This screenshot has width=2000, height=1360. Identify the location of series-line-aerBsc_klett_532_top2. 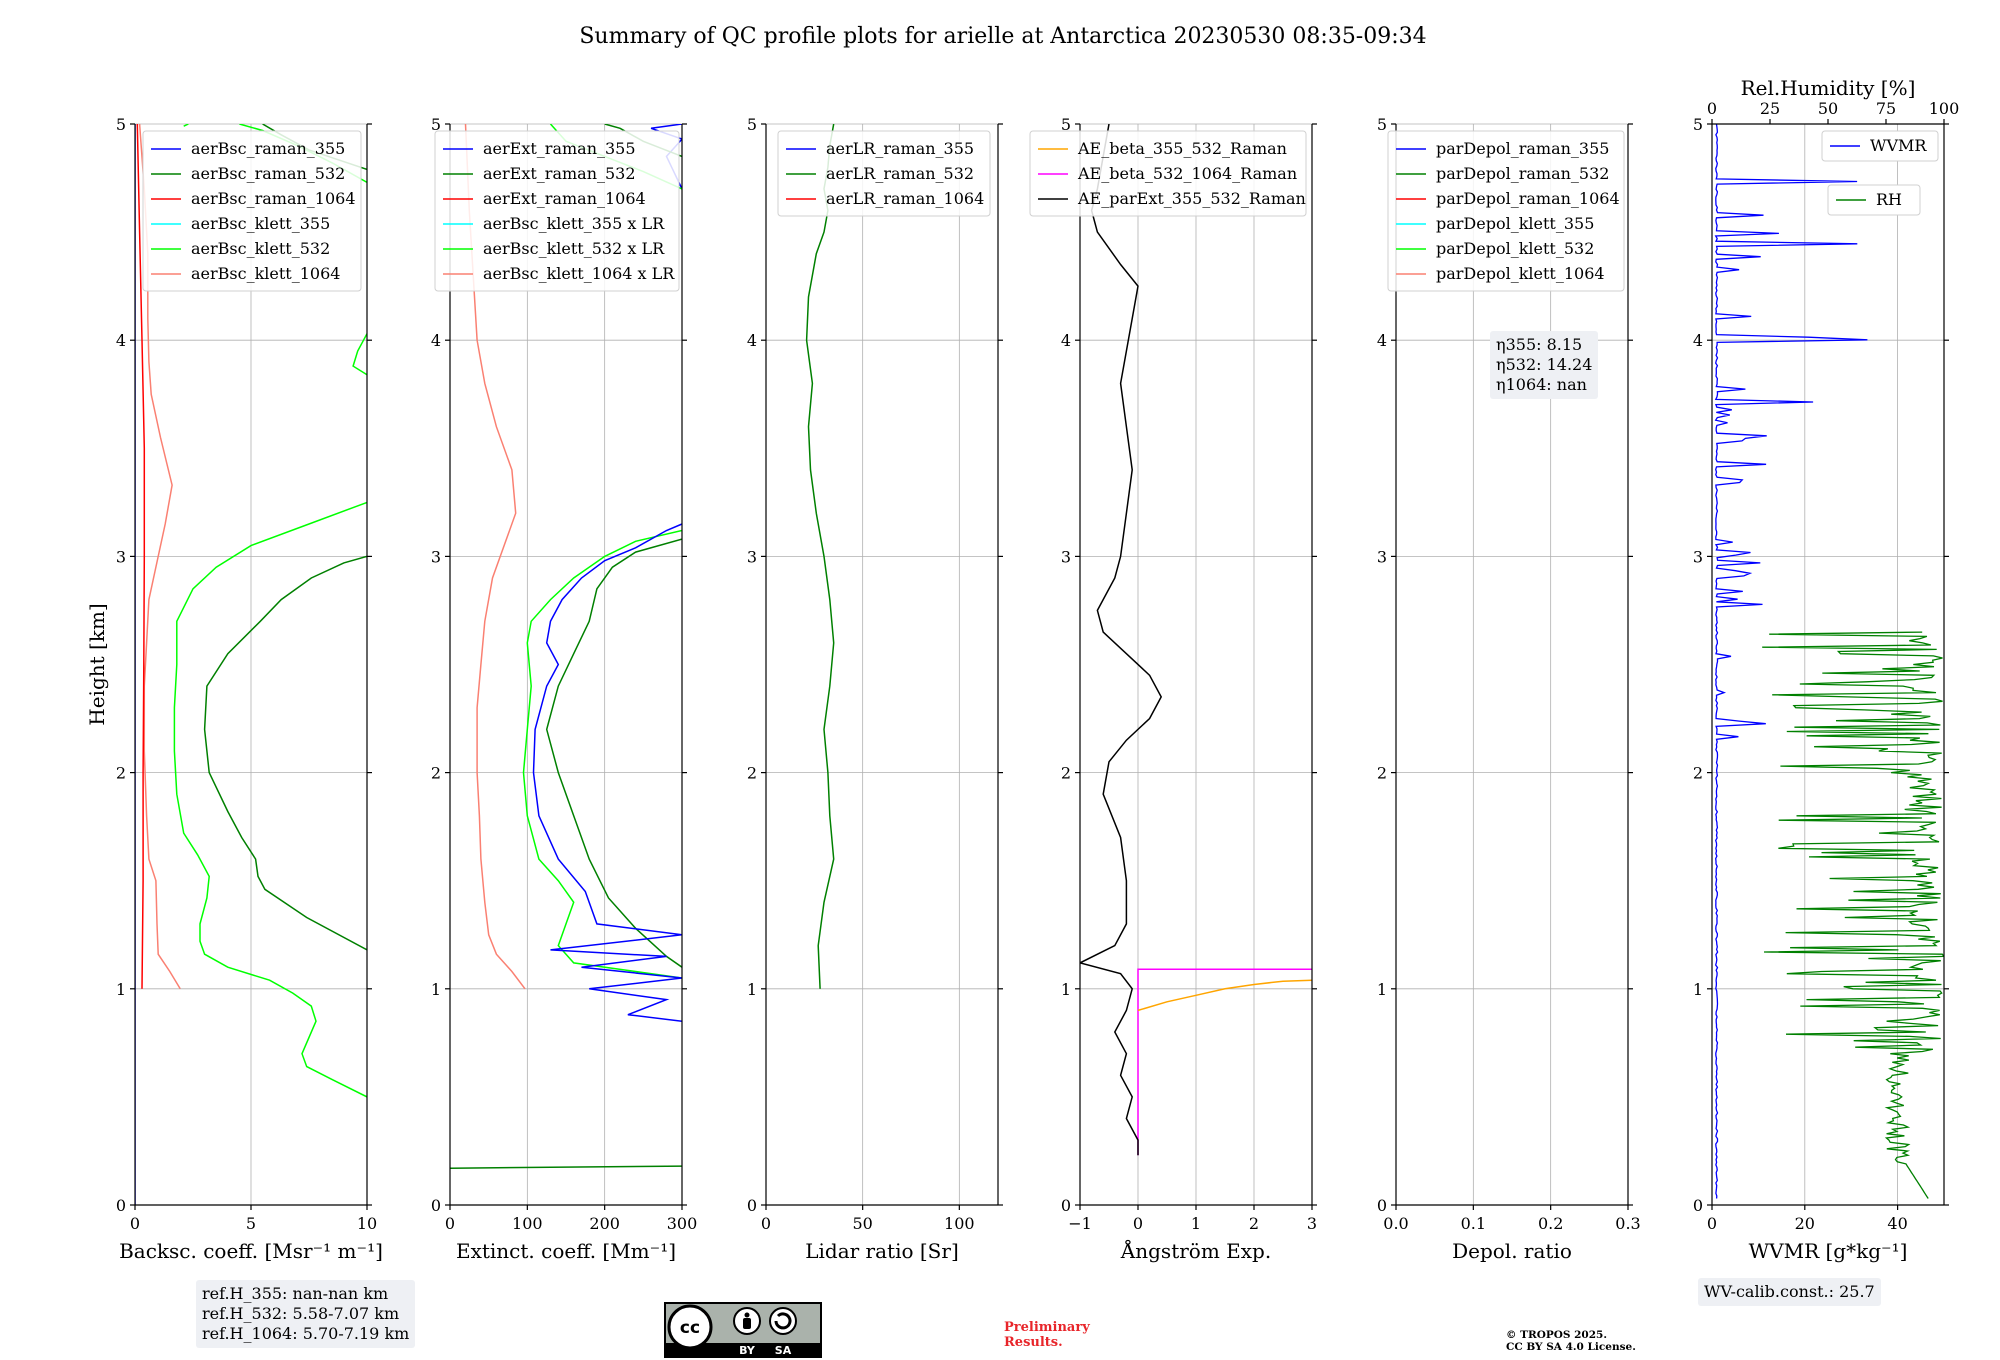
(186, 125).